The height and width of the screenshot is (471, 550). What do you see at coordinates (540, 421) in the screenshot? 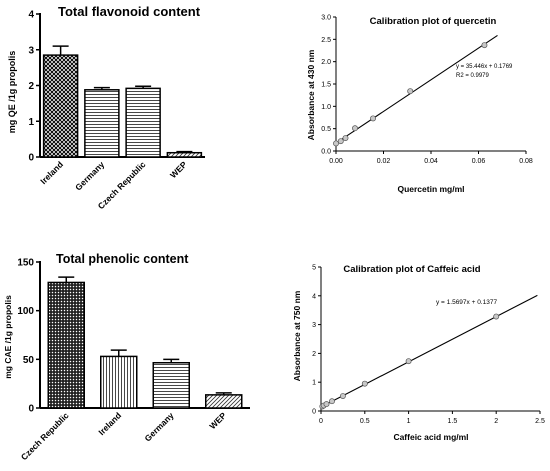
I see `caff-xtick-label: 2.5` at bounding box center [540, 421].